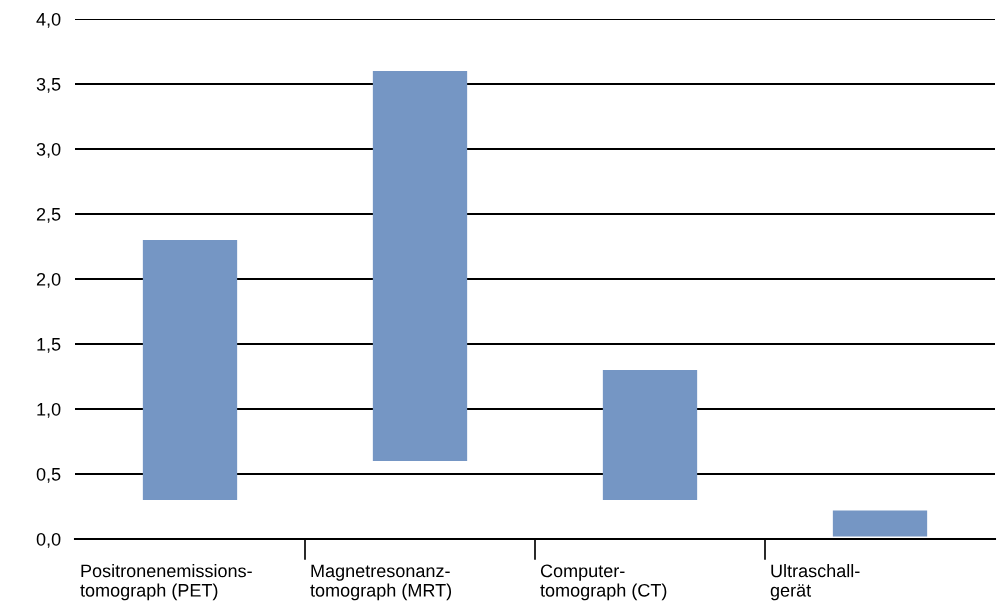  I want to click on y-tick-label: 3,5, so click(48, 85).